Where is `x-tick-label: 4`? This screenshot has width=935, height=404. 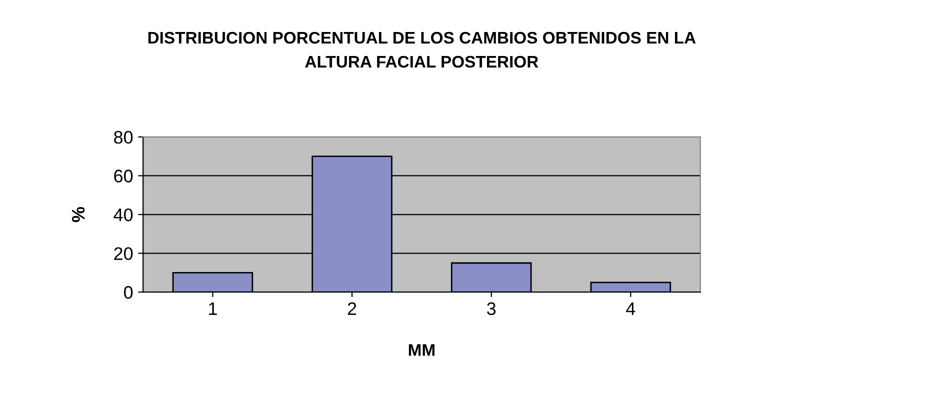 x-tick-label: 4 is located at coordinates (631, 308).